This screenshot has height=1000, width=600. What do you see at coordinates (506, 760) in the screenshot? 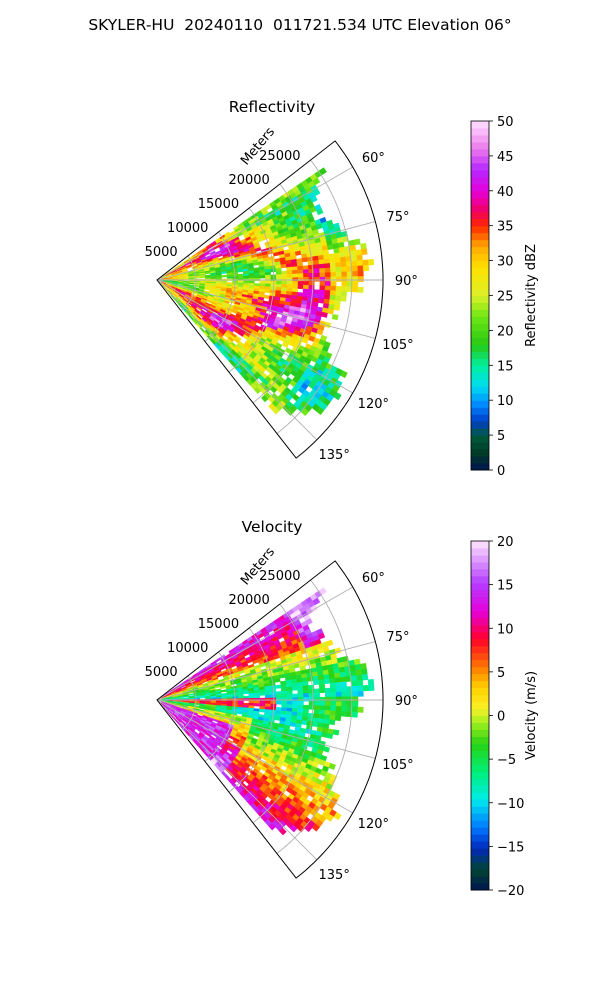
I see `colorbar-tick-label: −5` at bounding box center [506, 760].